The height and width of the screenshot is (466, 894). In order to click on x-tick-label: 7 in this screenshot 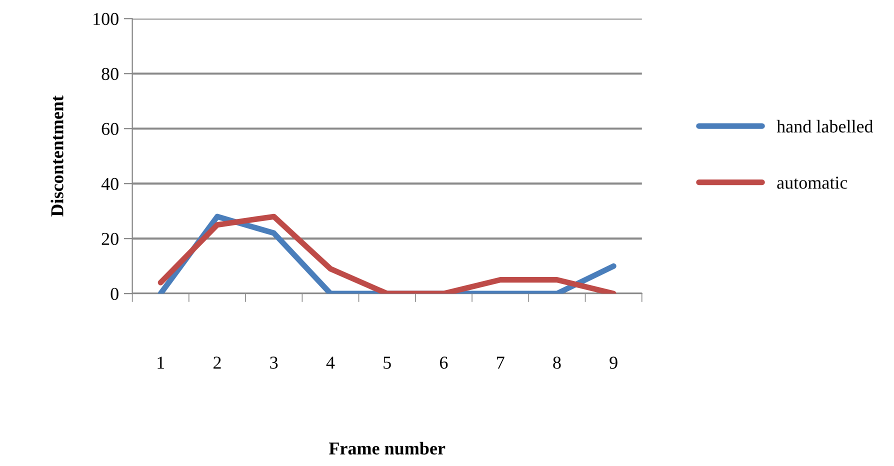, I will do `click(500, 362)`.